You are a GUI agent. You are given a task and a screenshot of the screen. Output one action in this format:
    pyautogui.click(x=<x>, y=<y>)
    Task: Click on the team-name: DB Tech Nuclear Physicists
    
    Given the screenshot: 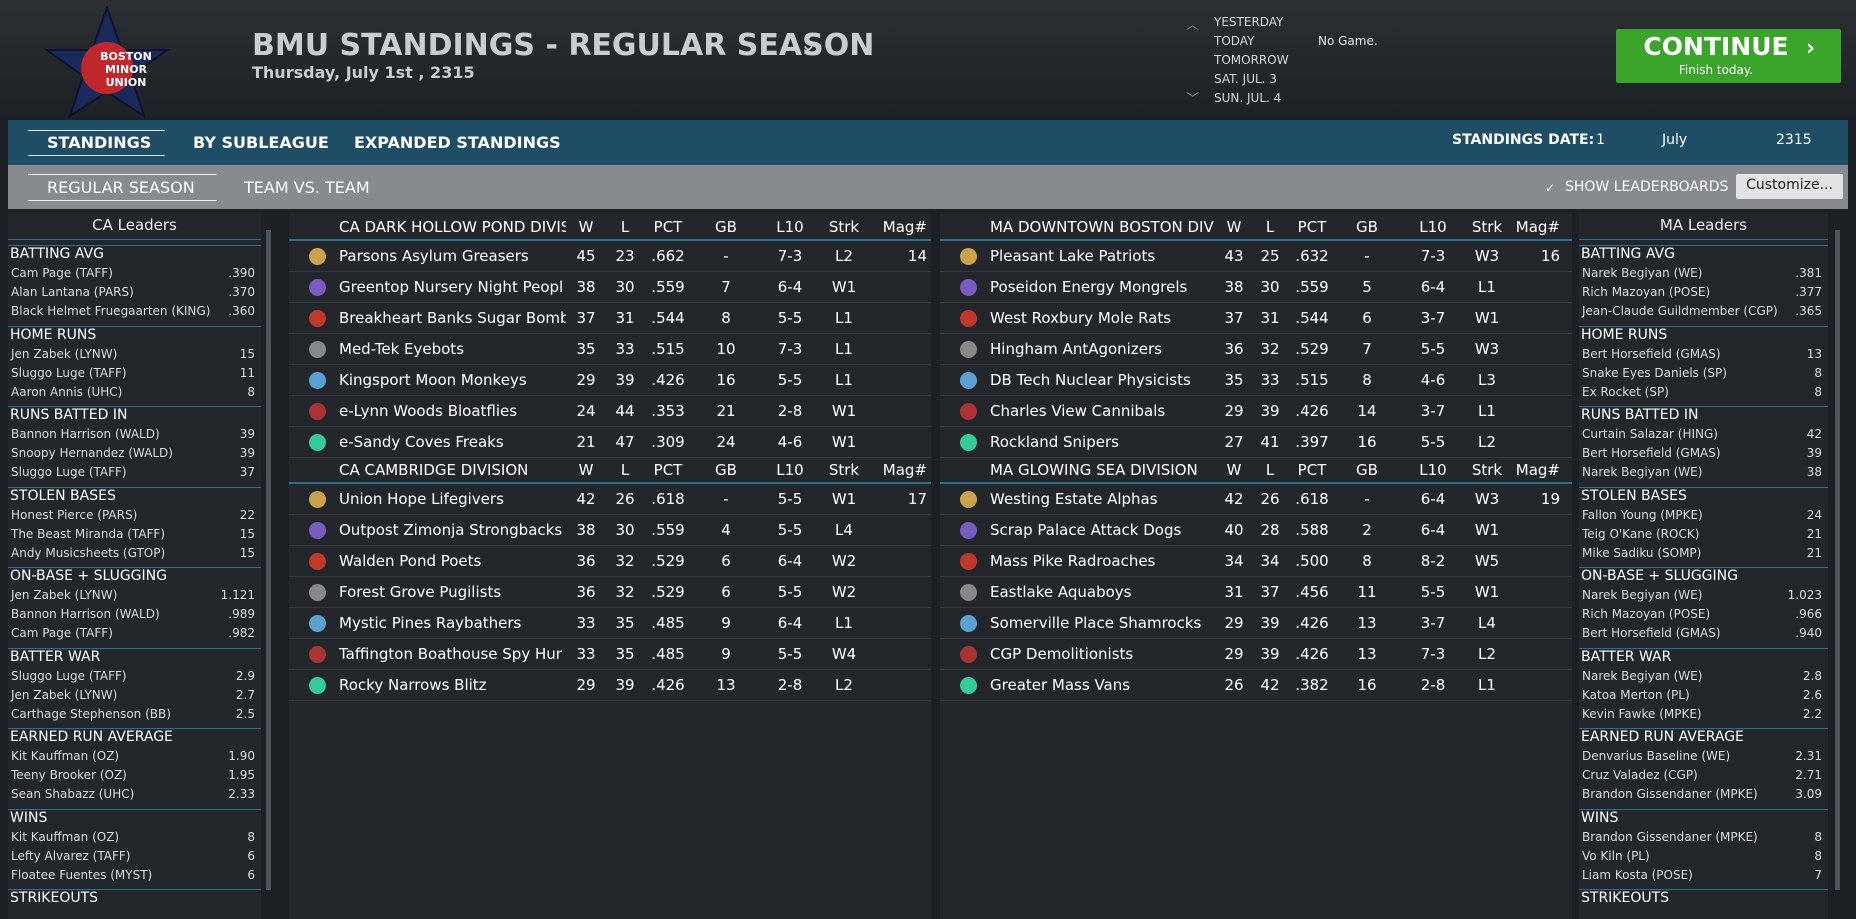 What is the action you would take?
    pyautogui.click(x=1090, y=380)
    